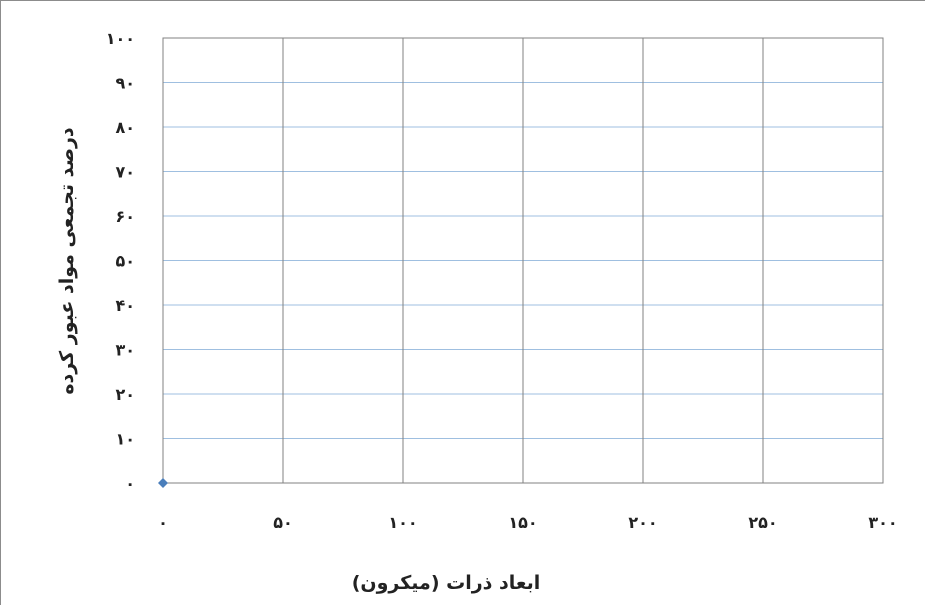  Describe the element at coordinates (67, 261) in the screenshot. I see `y-axis-title: درصد تجمعی مواد عبور کرده` at that location.